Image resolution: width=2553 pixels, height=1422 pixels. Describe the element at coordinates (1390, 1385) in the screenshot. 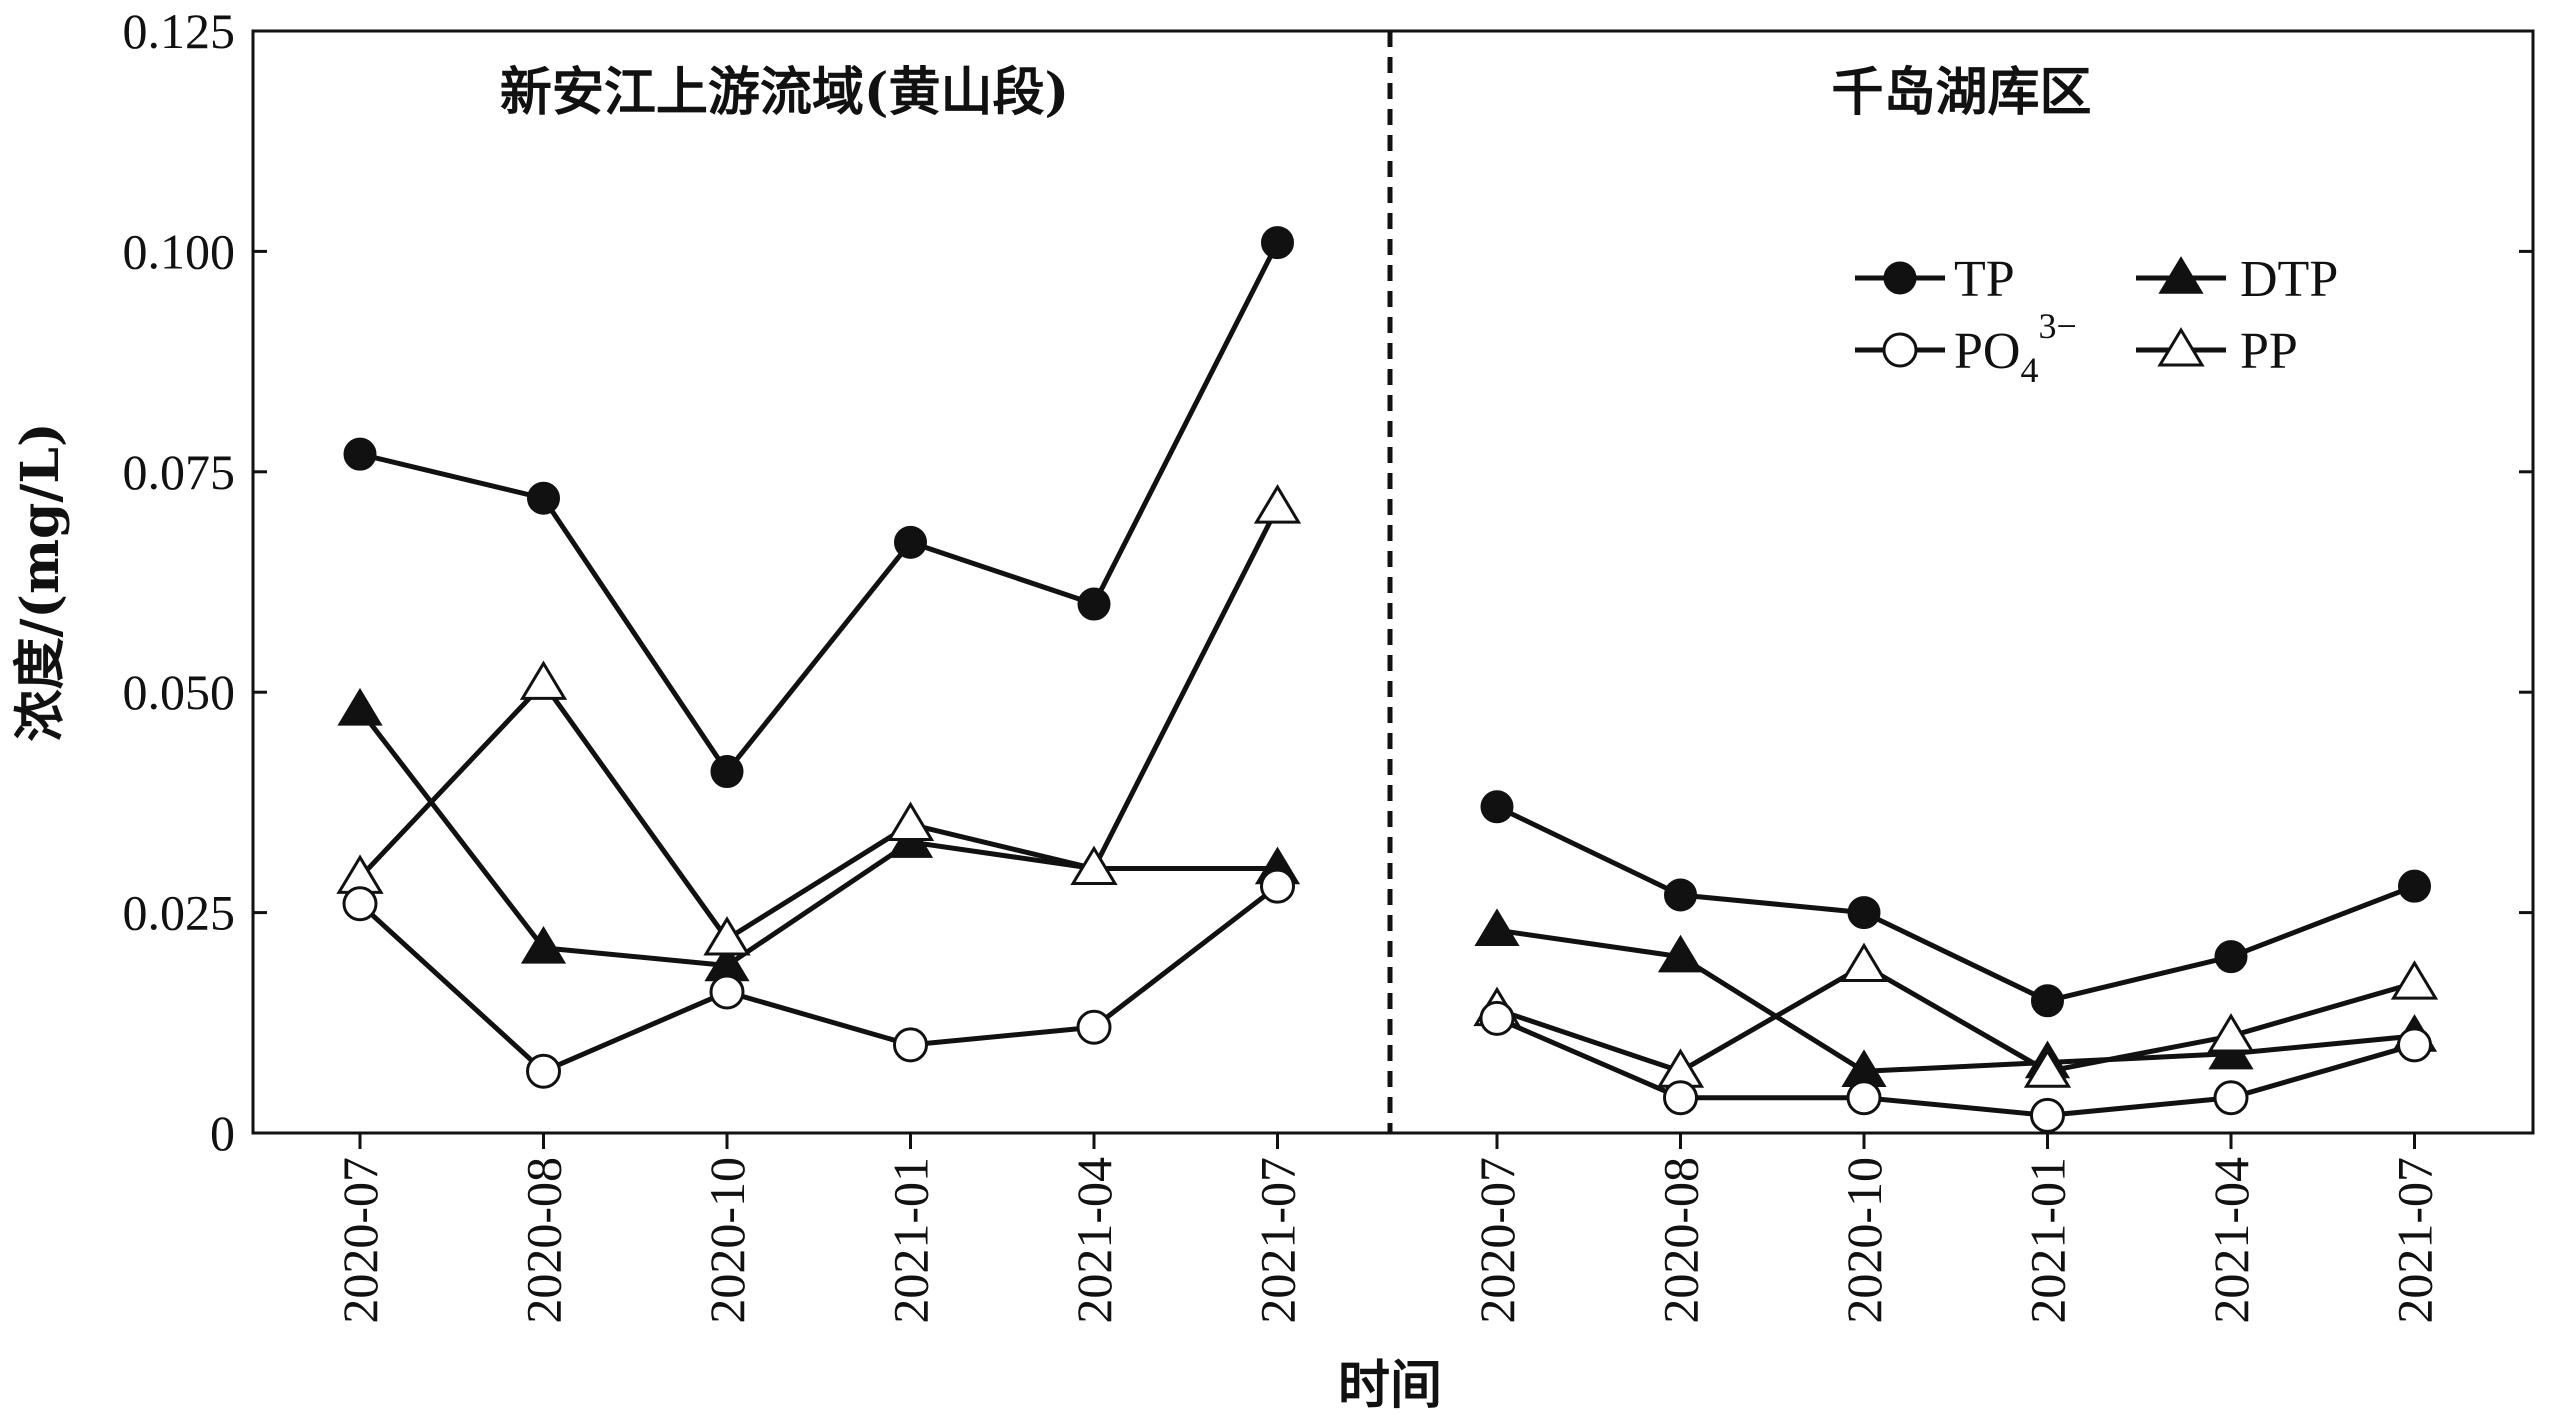

I see `x-axis-title: 时间` at that location.